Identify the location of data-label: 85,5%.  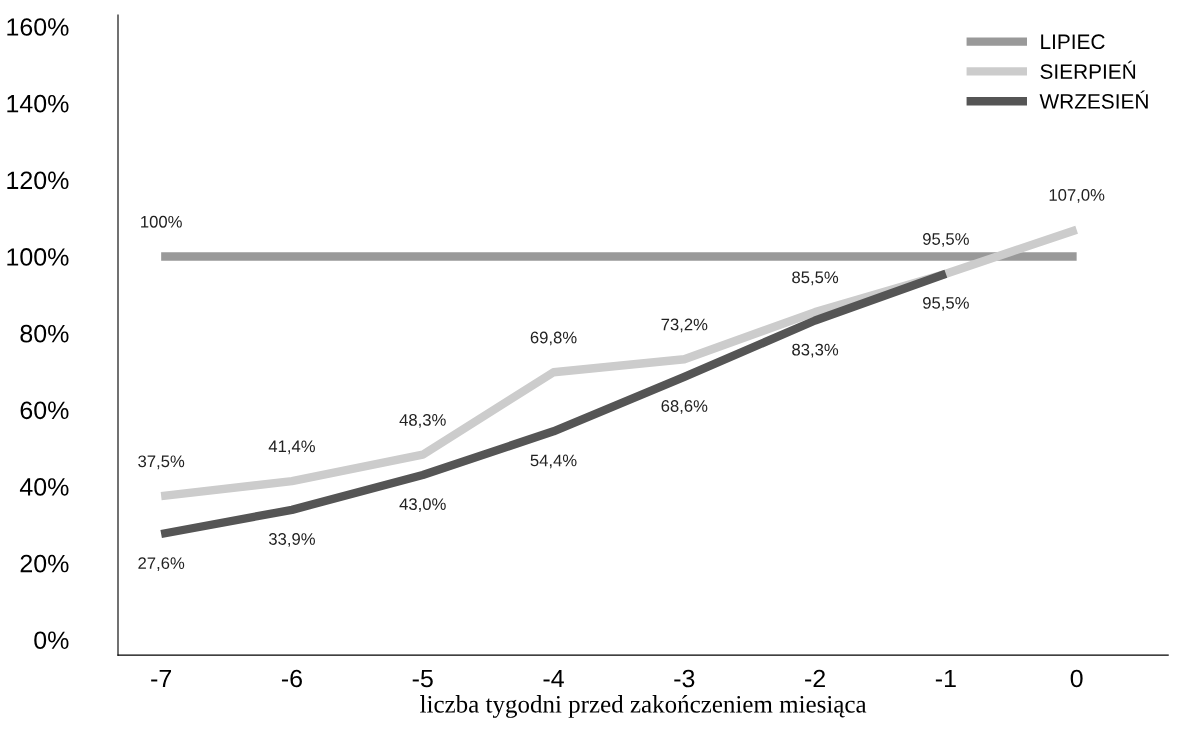
(815, 278).